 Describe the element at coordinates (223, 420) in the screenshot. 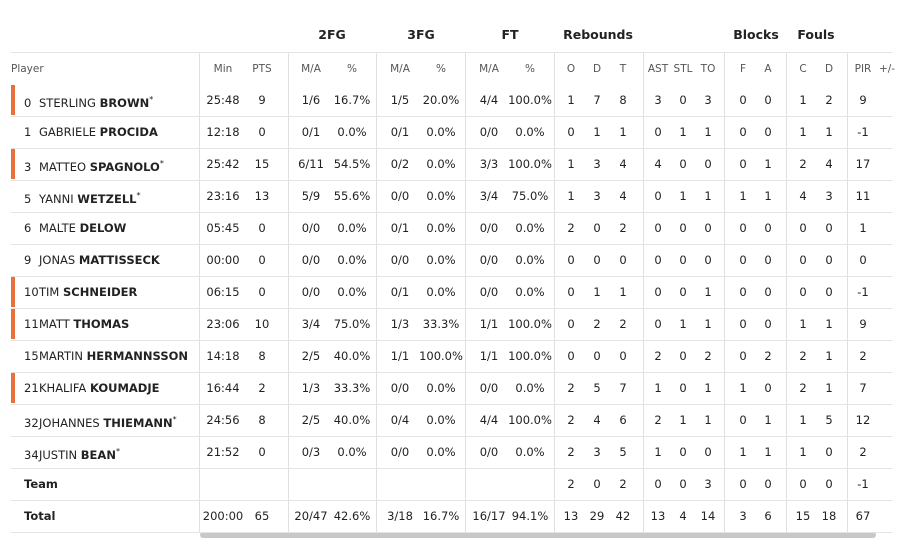

I see `stat-cell: 24:56` at that location.